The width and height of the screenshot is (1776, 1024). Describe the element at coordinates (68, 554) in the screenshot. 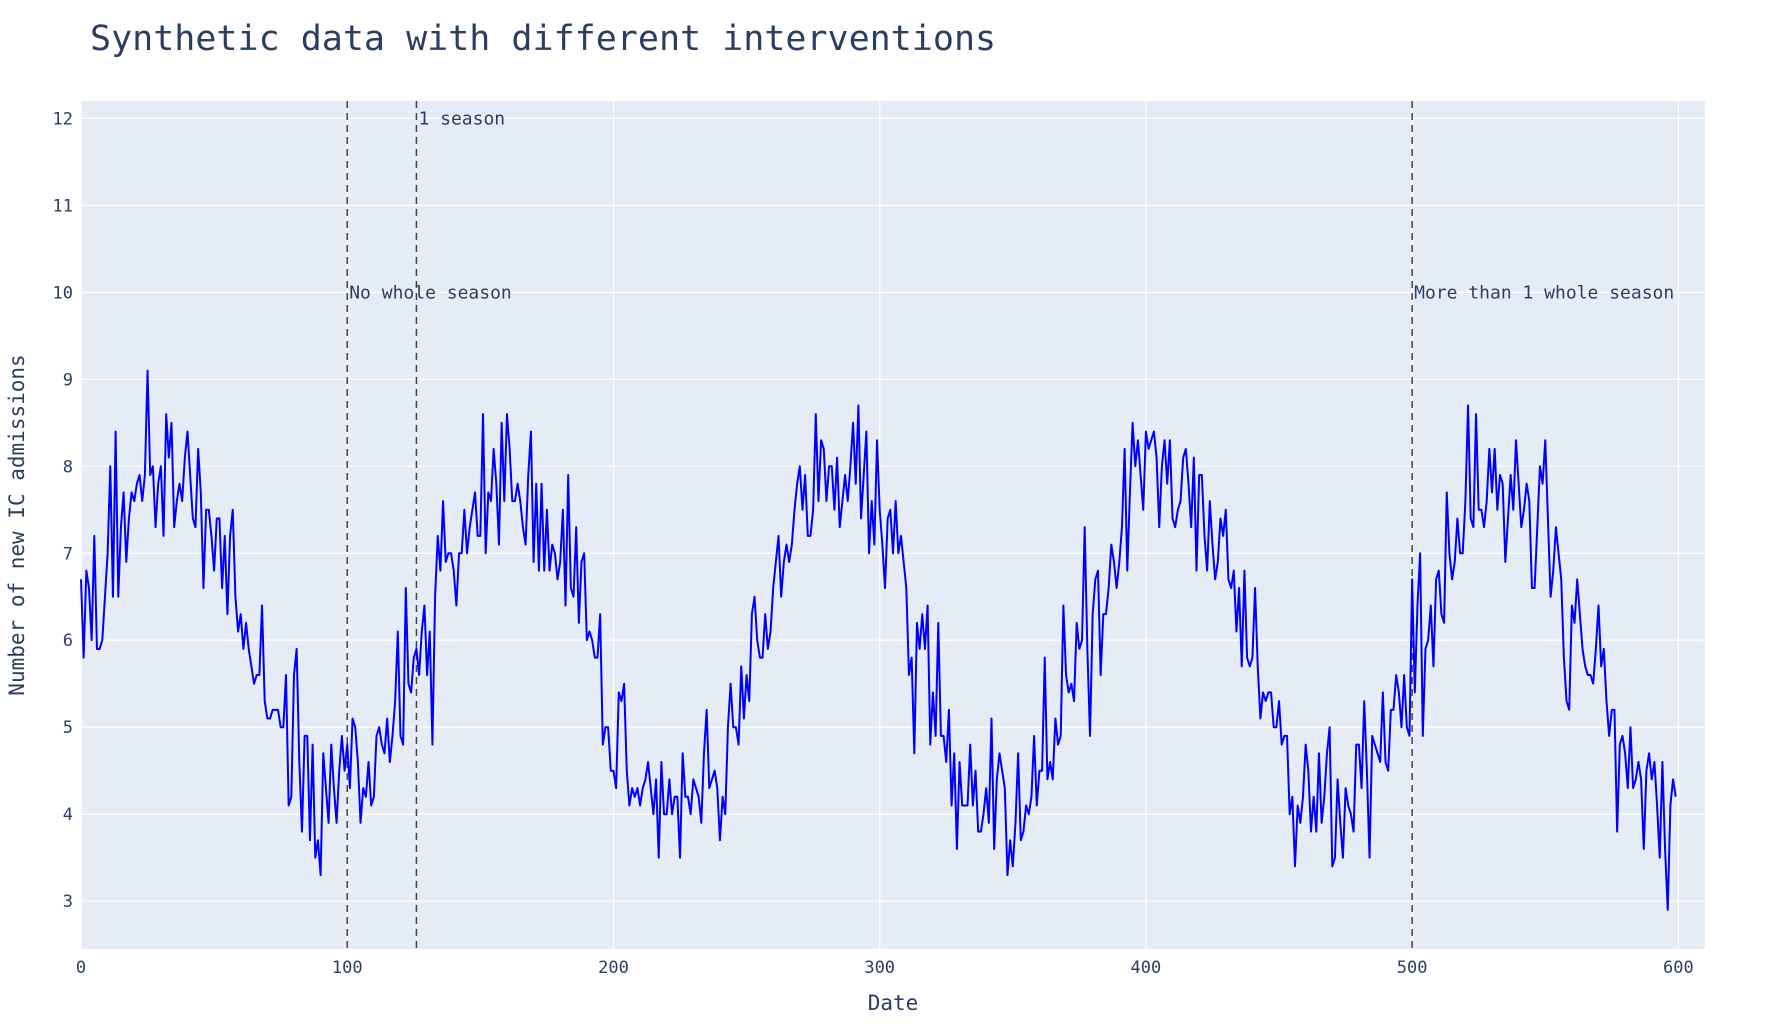

I see `y-tick-label: 7` at that location.